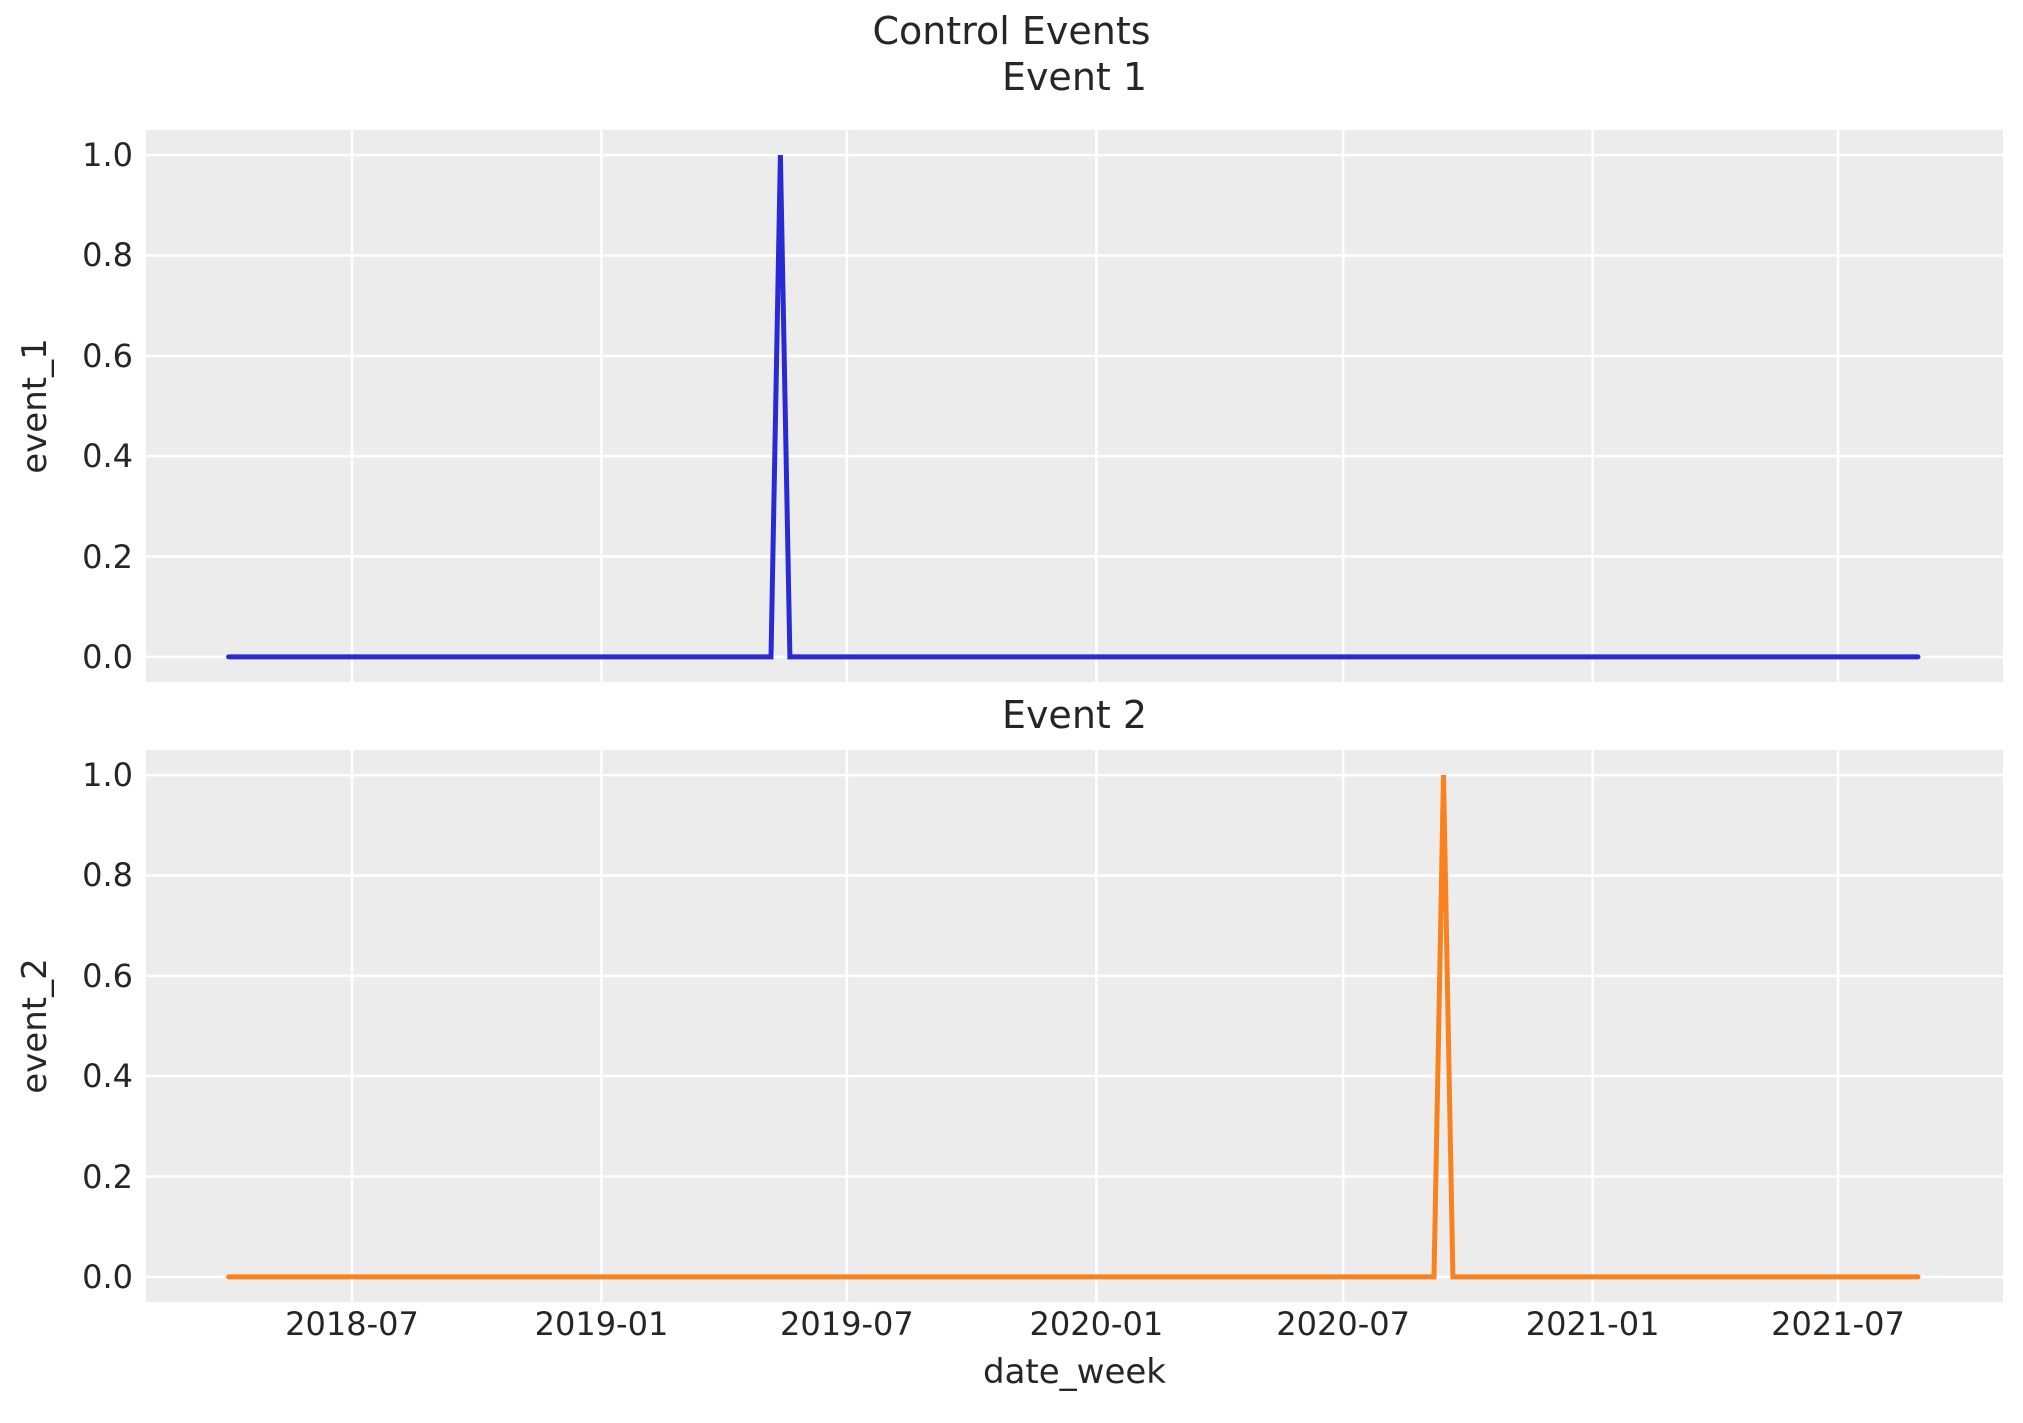 Image resolution: width=2023 pixels, height=1423 pixels. What do you see at coordinates (1011, 31) in the screenshot?
I see `figure-title: Control Events` at bounding box center [1011, 31].